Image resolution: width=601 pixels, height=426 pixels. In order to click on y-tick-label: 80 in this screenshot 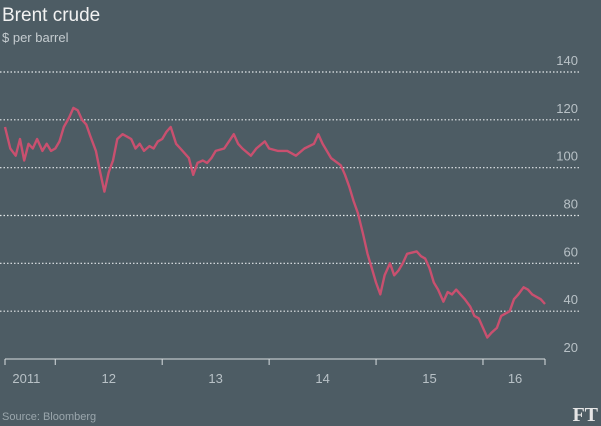, I will do `click(571, 204)`.